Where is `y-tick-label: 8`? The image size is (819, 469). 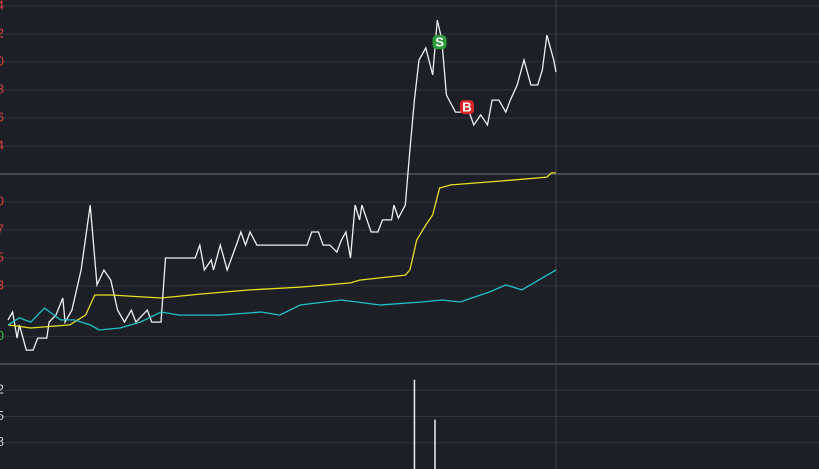 y-tick-label: 8 is located at coordinates (2, 88).